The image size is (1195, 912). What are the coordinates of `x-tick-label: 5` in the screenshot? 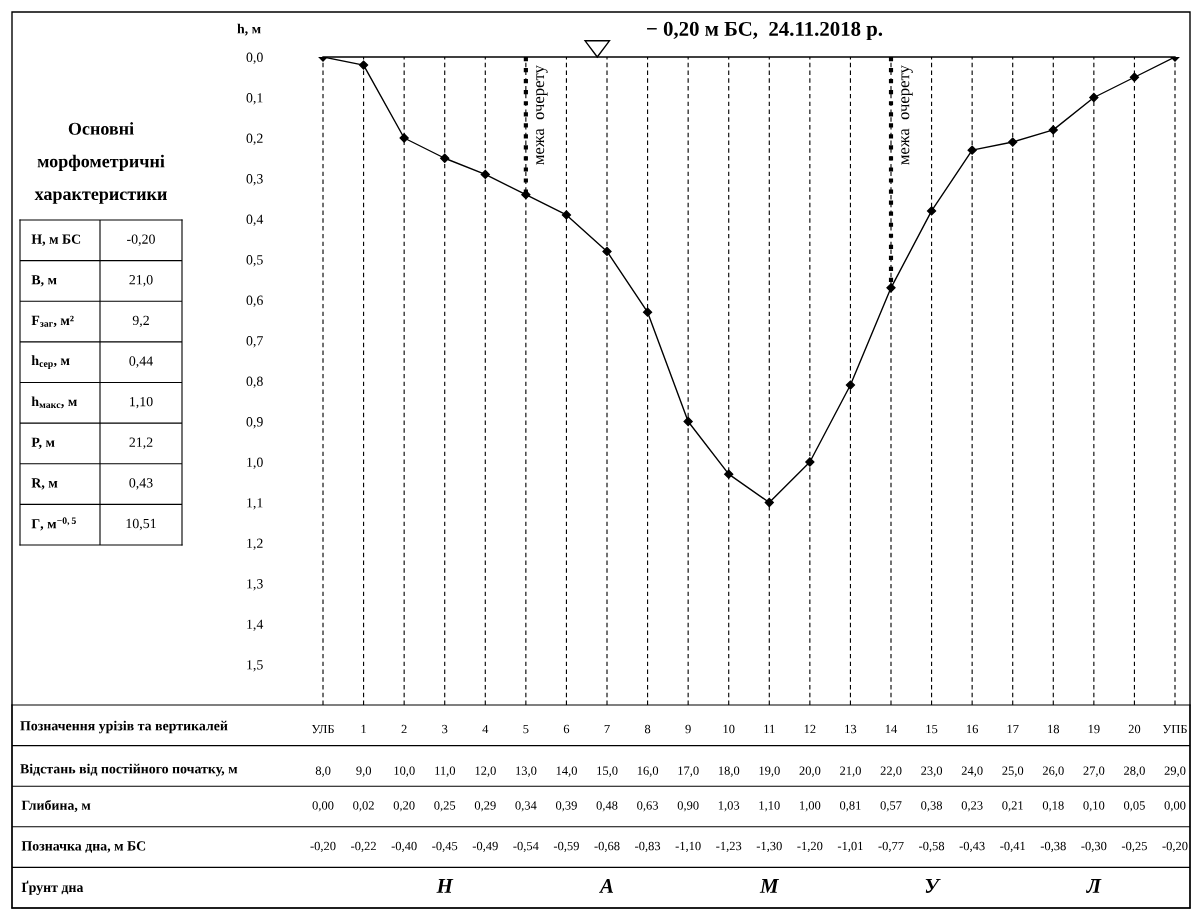 It's located at (526, 729).